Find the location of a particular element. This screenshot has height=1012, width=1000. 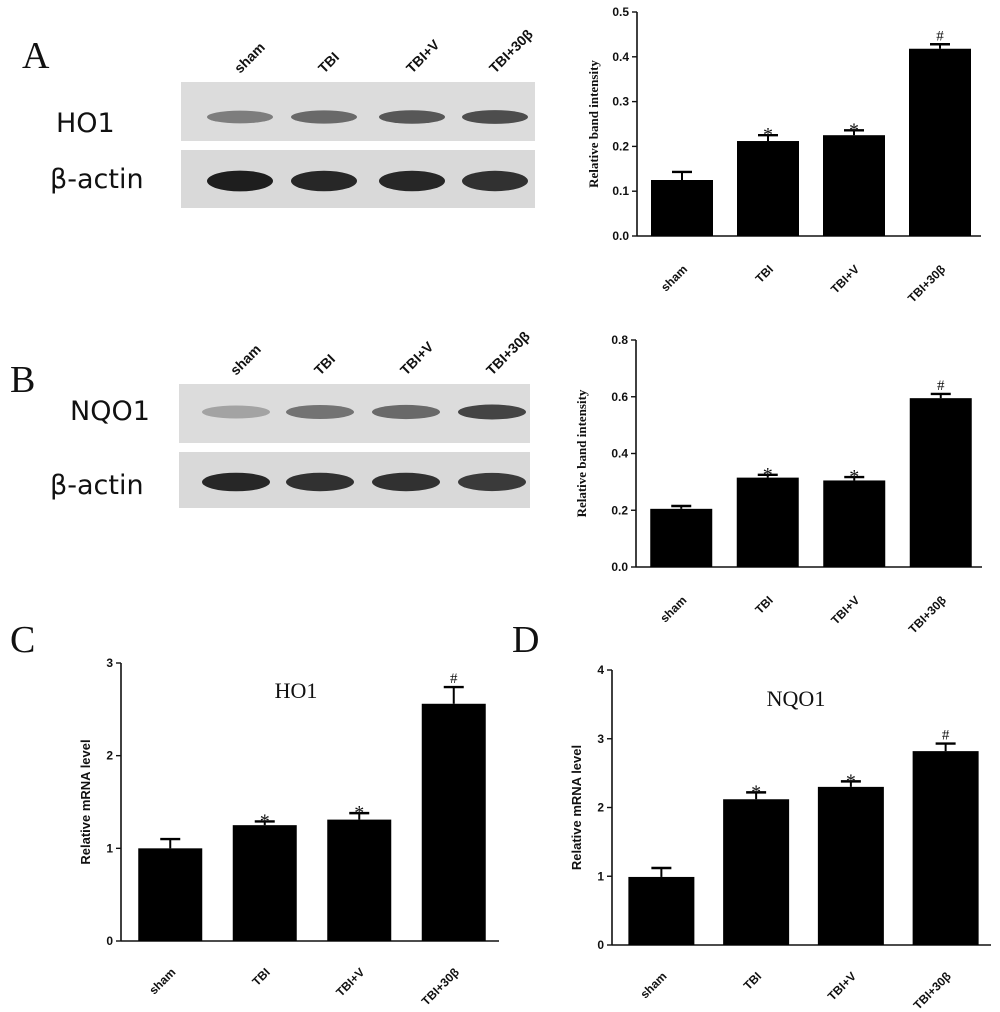

western-blot-a: HO1 β-actin sham TBI TBI+V TBI+30β is located at coordinates (293, 117).